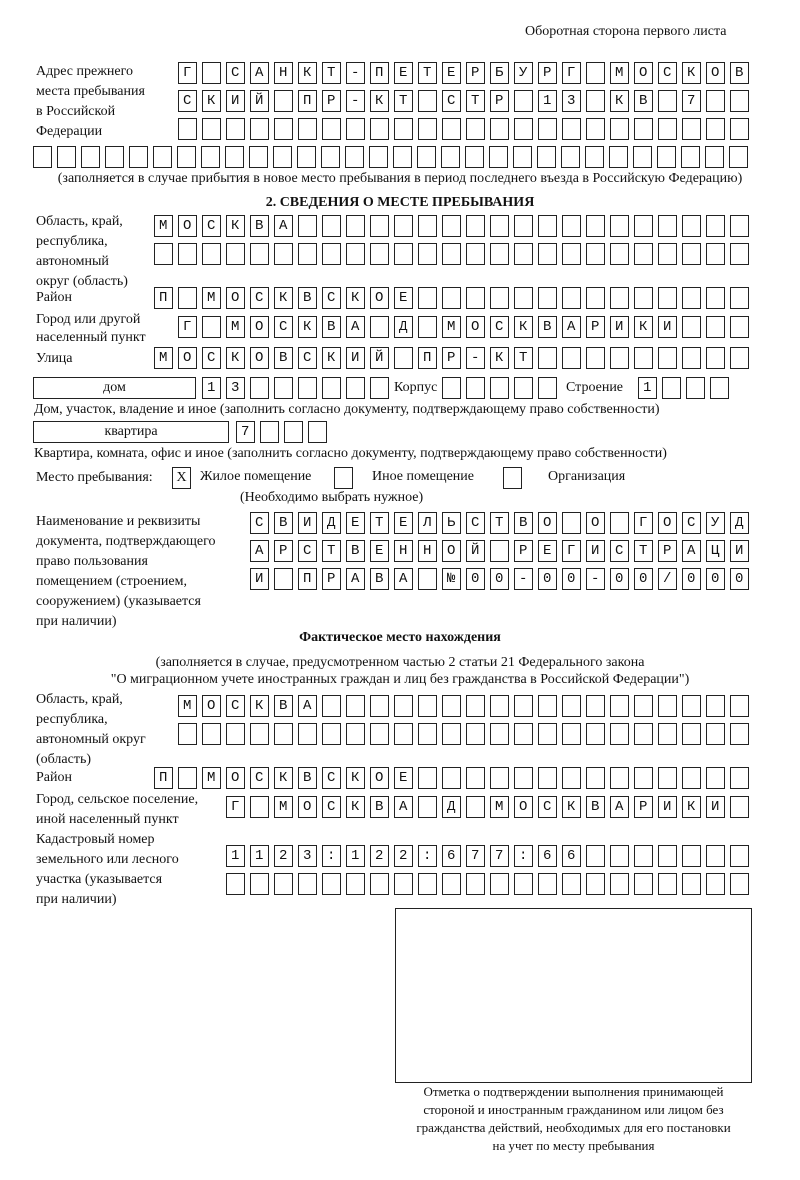  I want to click on place-checkbox, so click(512, 478).